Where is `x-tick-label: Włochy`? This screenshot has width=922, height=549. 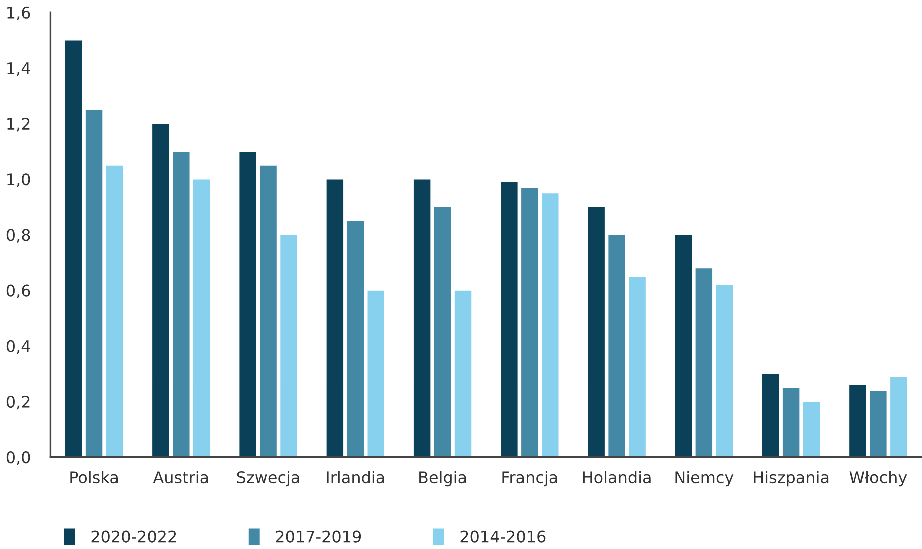 x-tick-label: Włochy is located at coordinates (879, 479).